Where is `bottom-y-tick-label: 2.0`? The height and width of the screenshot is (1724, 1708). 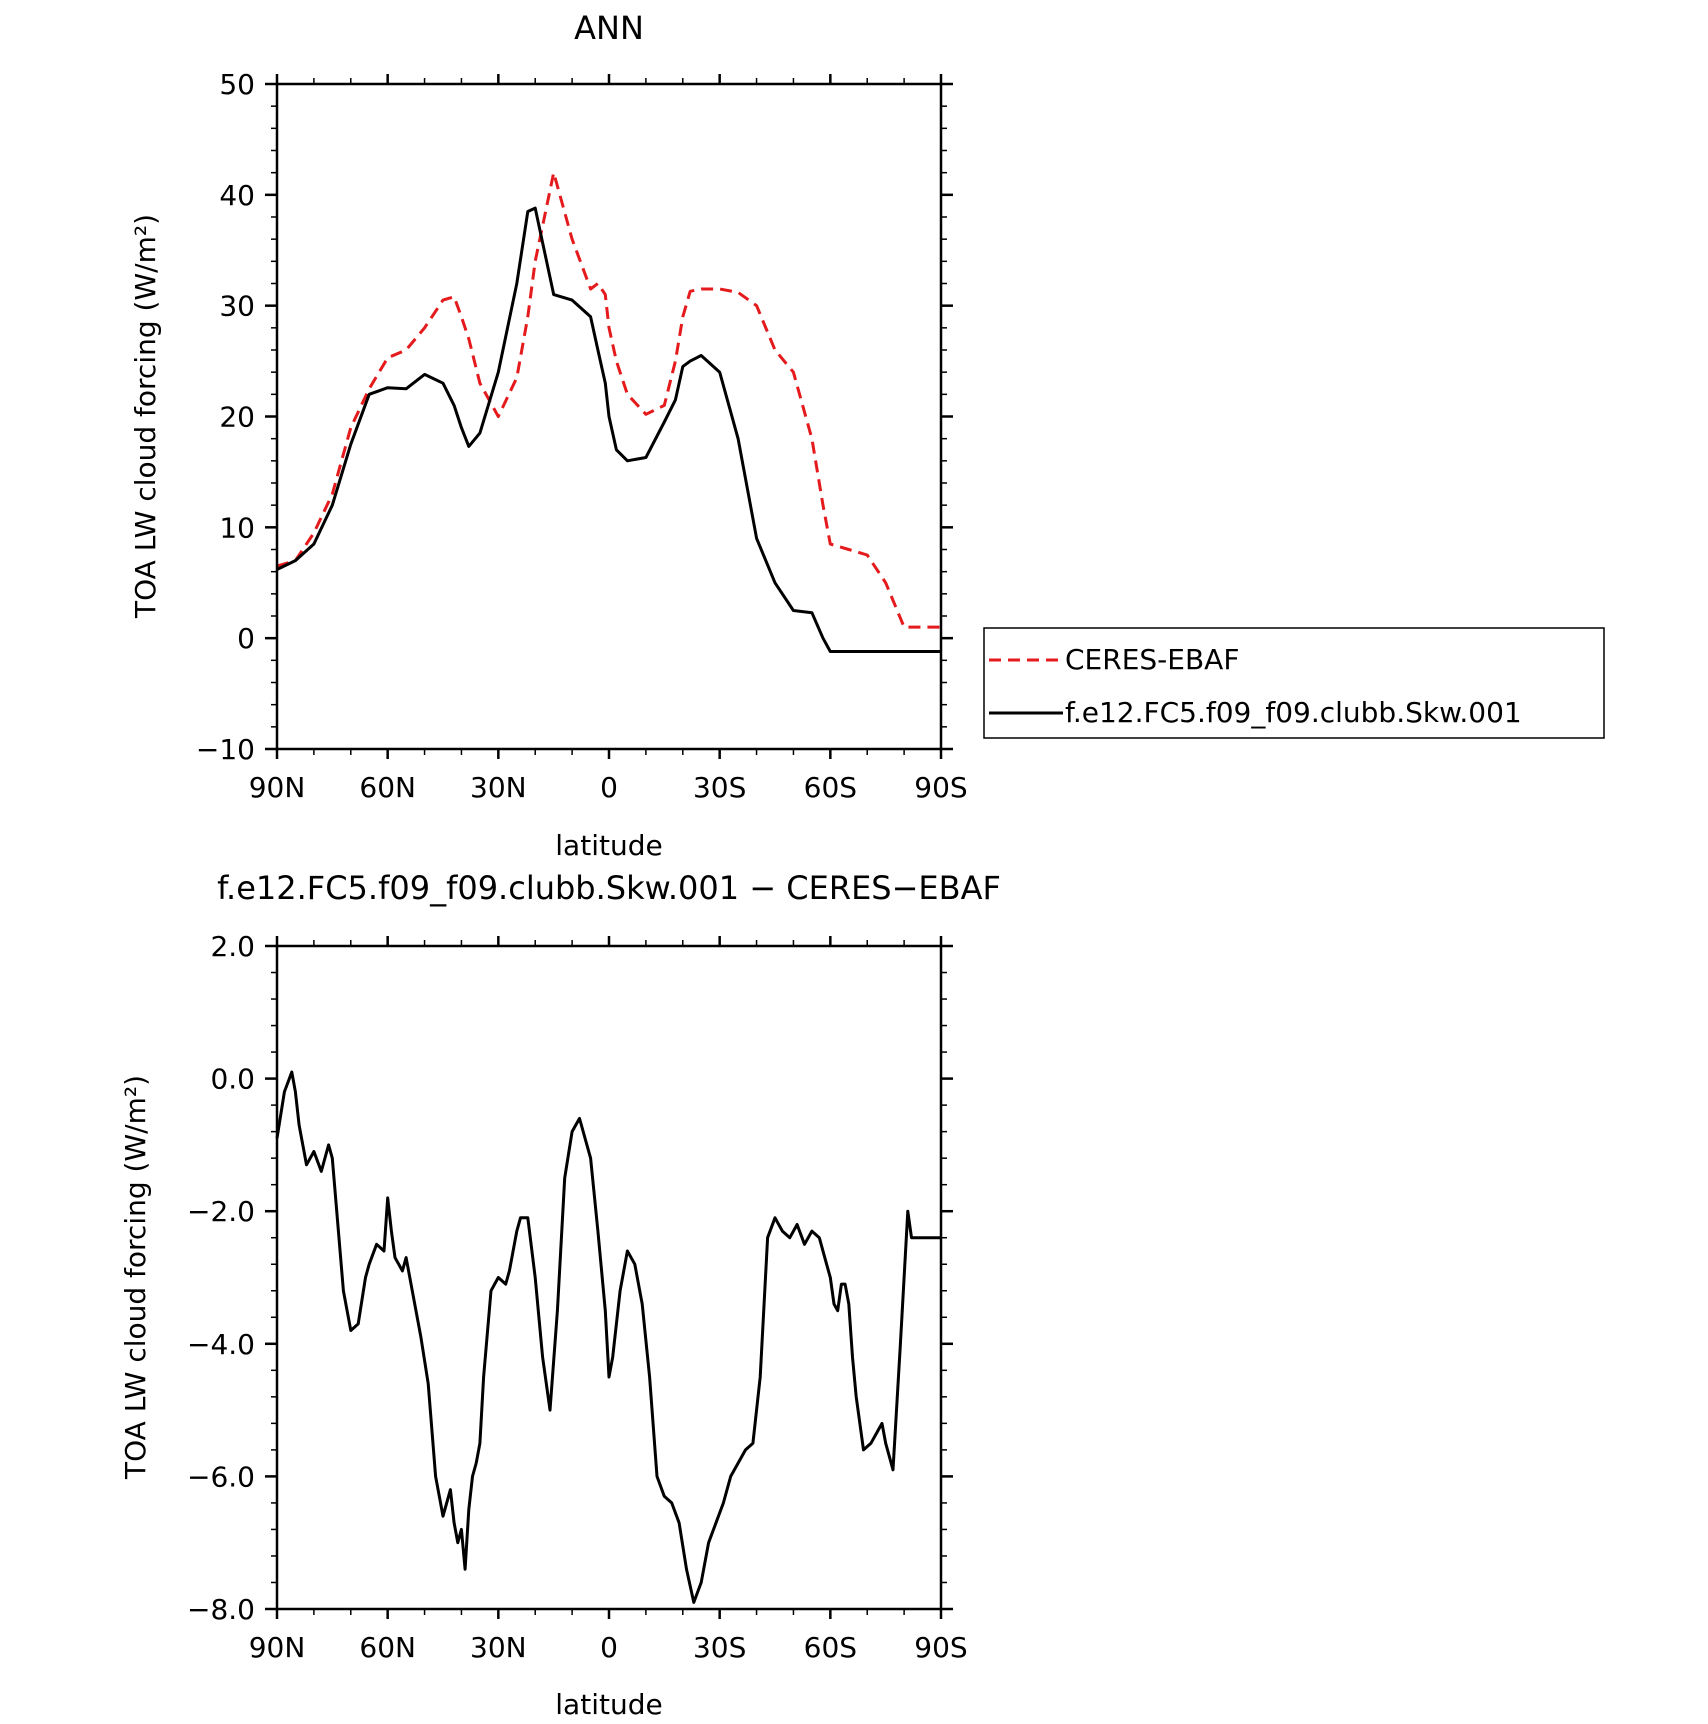 bottom-y-tick-label: 2.0 is located at coordinates (232, 946).